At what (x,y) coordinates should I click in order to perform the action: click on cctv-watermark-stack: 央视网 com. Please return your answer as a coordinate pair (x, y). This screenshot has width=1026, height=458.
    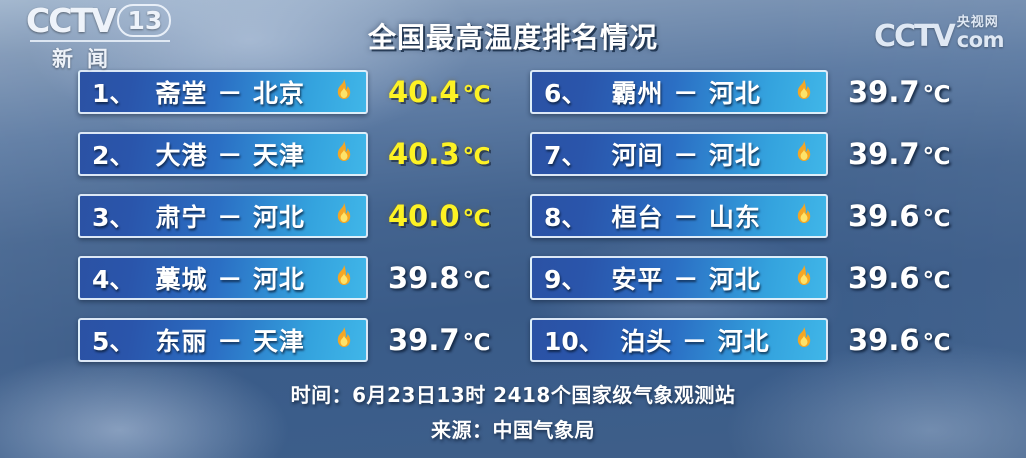
    Looking at the image, I should click on (980, 33).